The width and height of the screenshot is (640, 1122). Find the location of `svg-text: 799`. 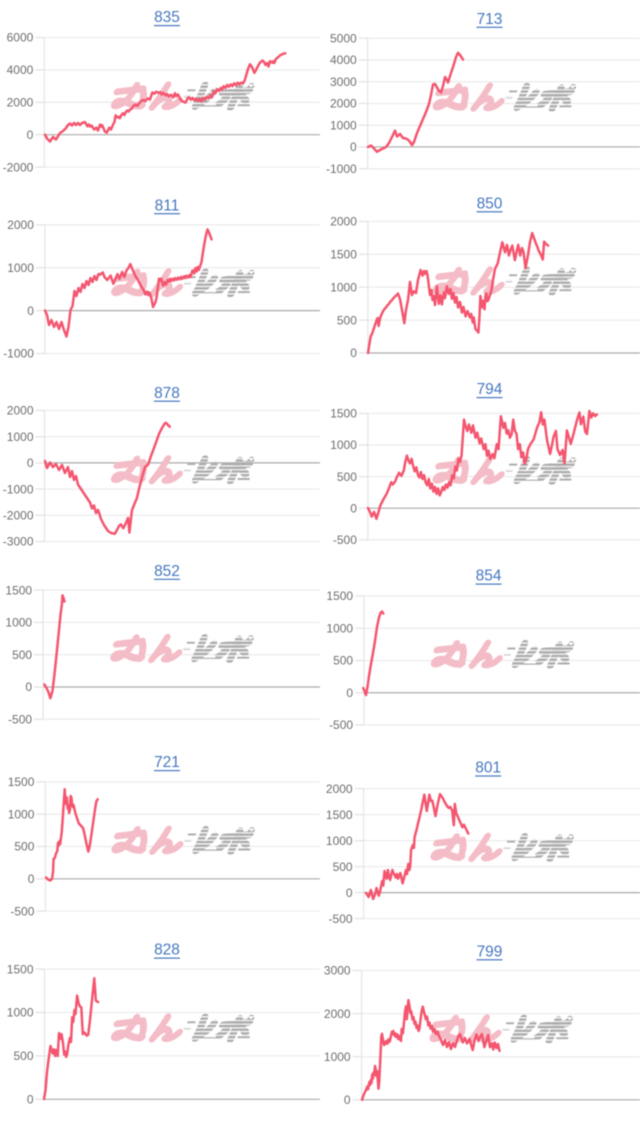

svg-text: 799 is located at coordinates (490, 951).